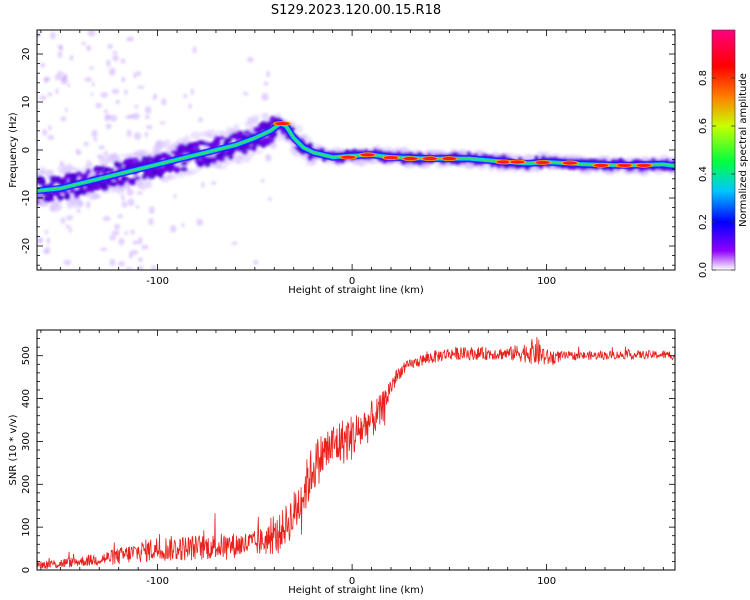 This screenshot has height=600, width=750. I want to click on spectrogram-y-tick-label: 10, so click(26, 102).